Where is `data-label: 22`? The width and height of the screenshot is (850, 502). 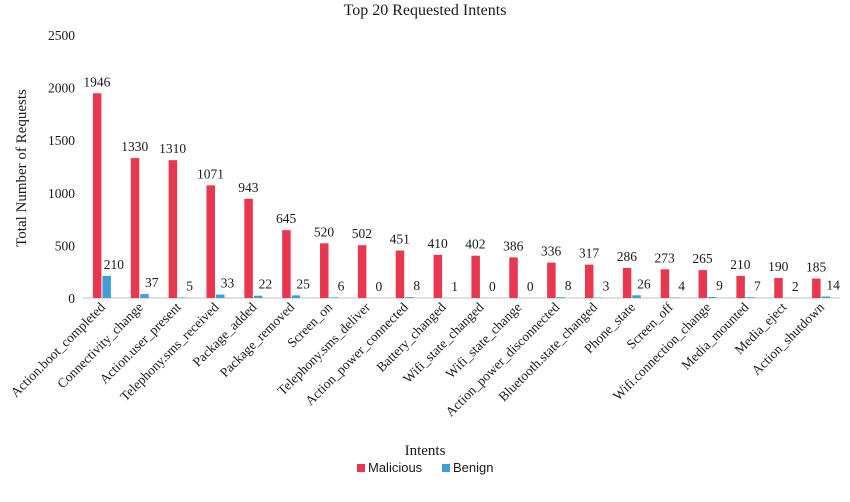
data-label: 22 is located at coordinates (266, 284).